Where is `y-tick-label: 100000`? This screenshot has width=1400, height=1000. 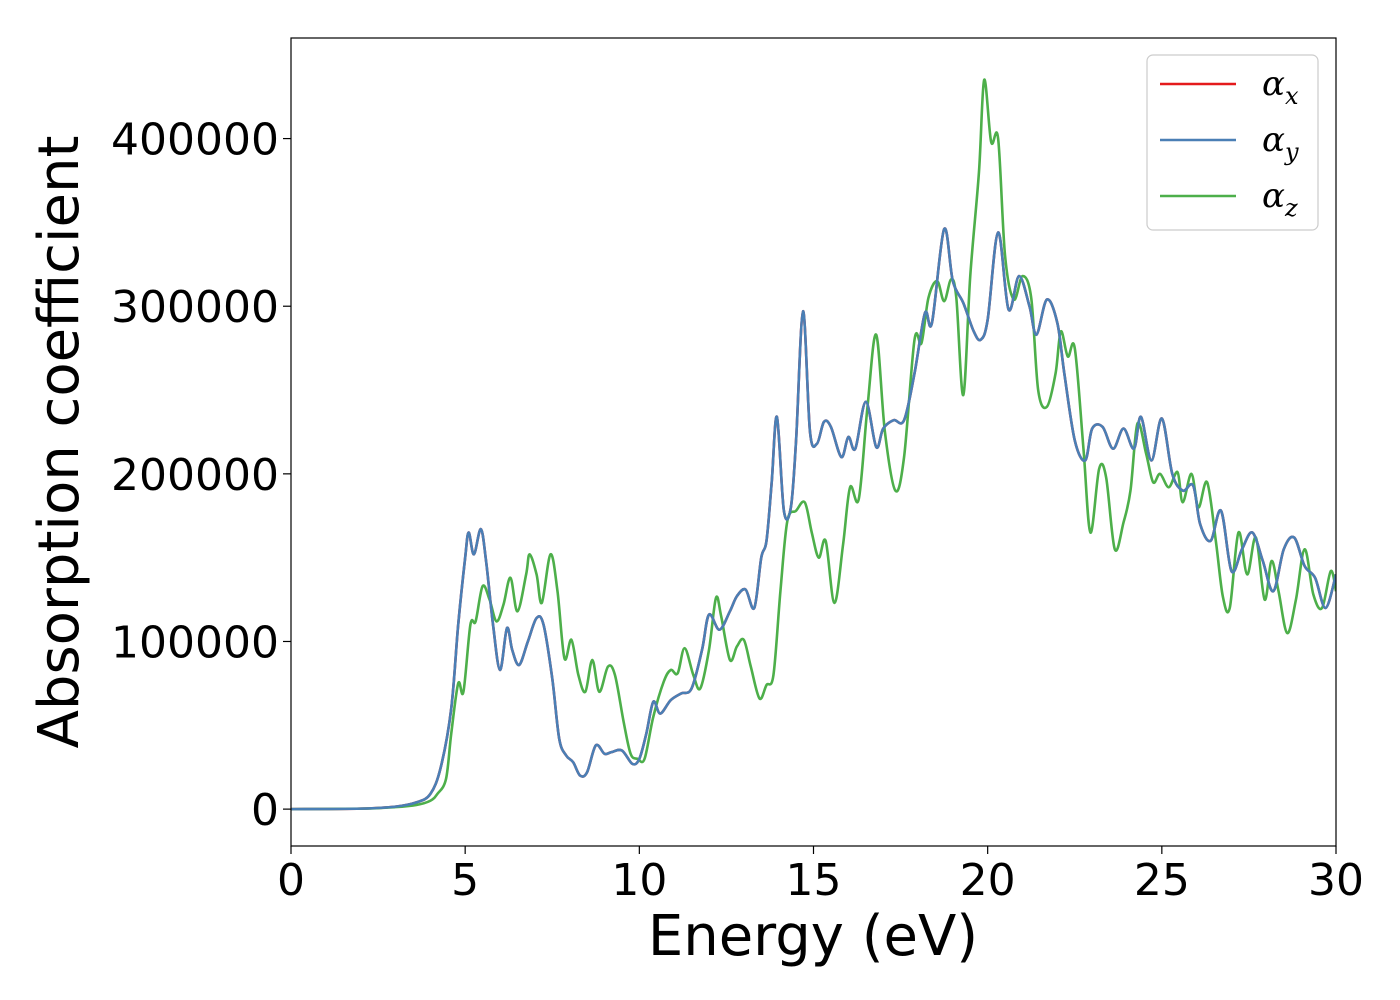
y-tick-label: 100000 is located at coordinates (195, 642).